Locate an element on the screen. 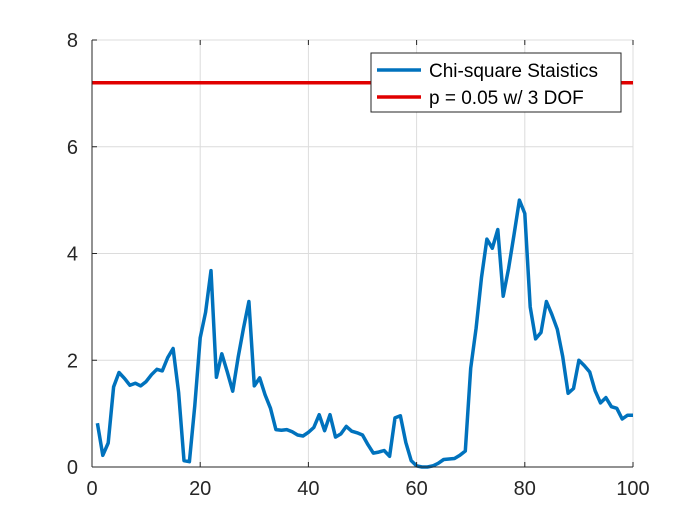  legend: Chi-square Staistics p = 0.05 w/ 3 DOF is located at coordinates (496, 82).